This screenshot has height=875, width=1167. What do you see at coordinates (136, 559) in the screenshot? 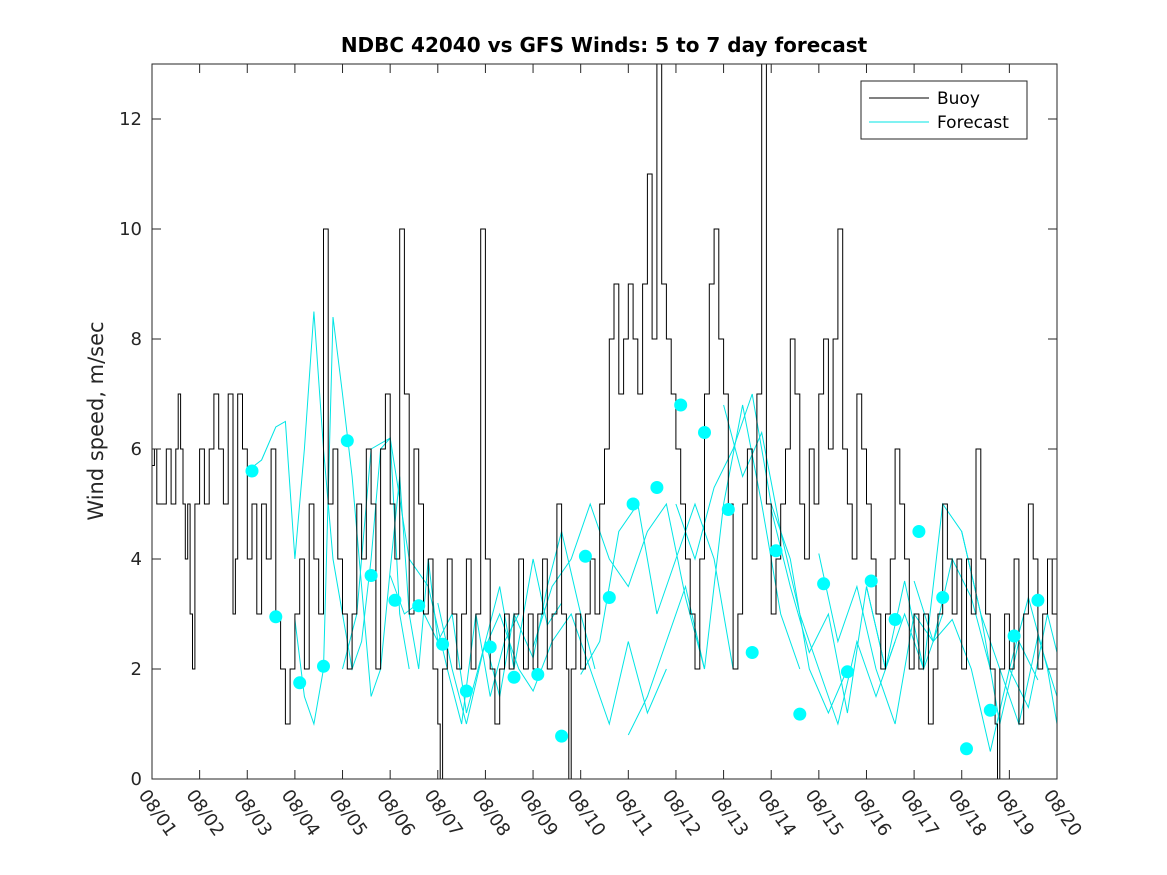
I see `y-tick-label-4: 4` at bounding box center [136, 559].